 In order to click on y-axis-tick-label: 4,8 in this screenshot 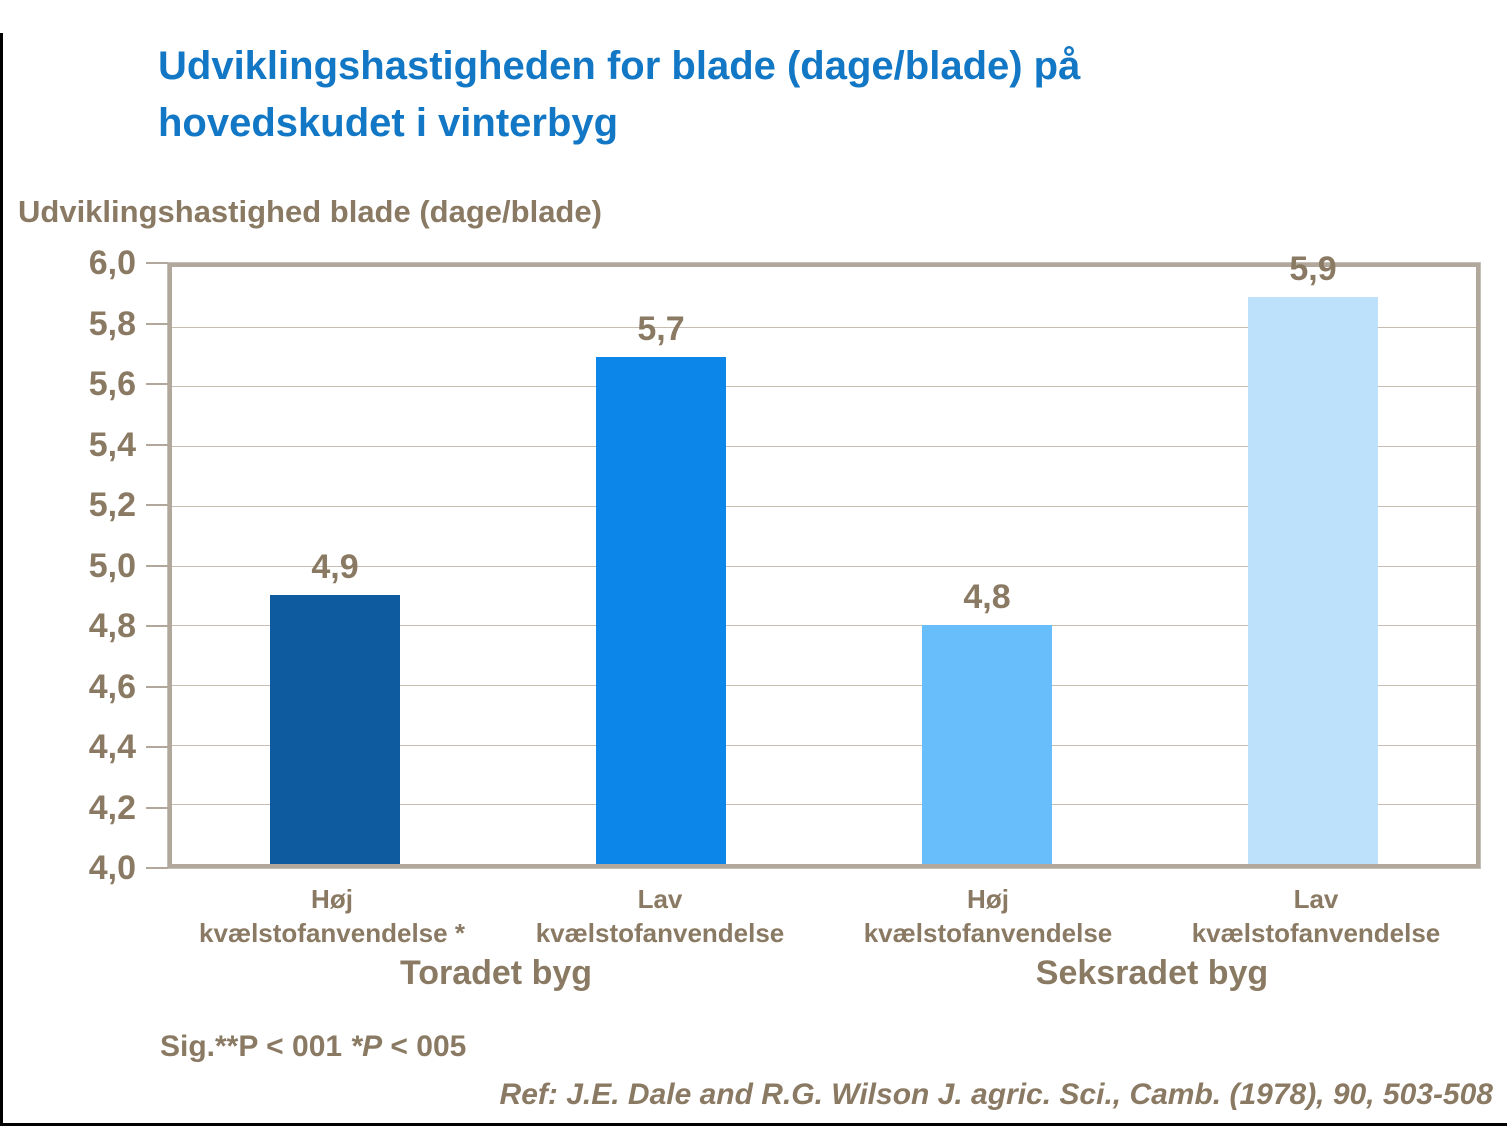, I will do `click(112, 626)`.